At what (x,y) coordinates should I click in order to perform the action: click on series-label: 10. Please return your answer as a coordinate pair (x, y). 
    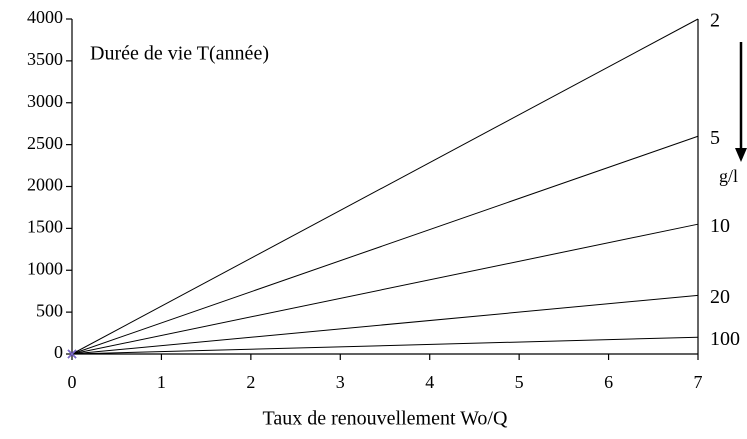
    Looking at the image, I should click on (720, 226).